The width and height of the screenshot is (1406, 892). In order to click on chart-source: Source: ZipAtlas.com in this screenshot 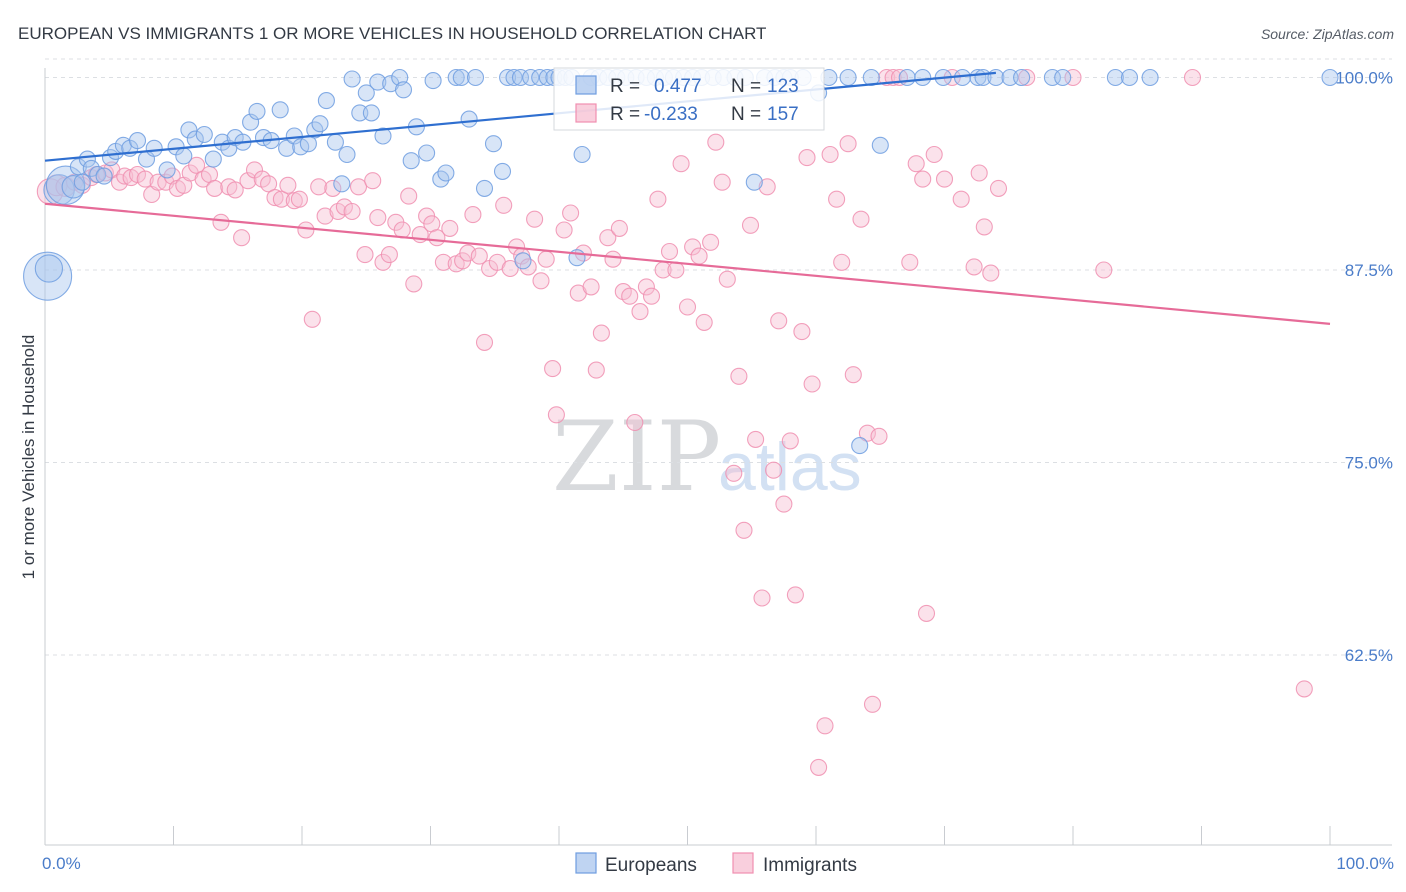, I will do `click(1327, 34)`.